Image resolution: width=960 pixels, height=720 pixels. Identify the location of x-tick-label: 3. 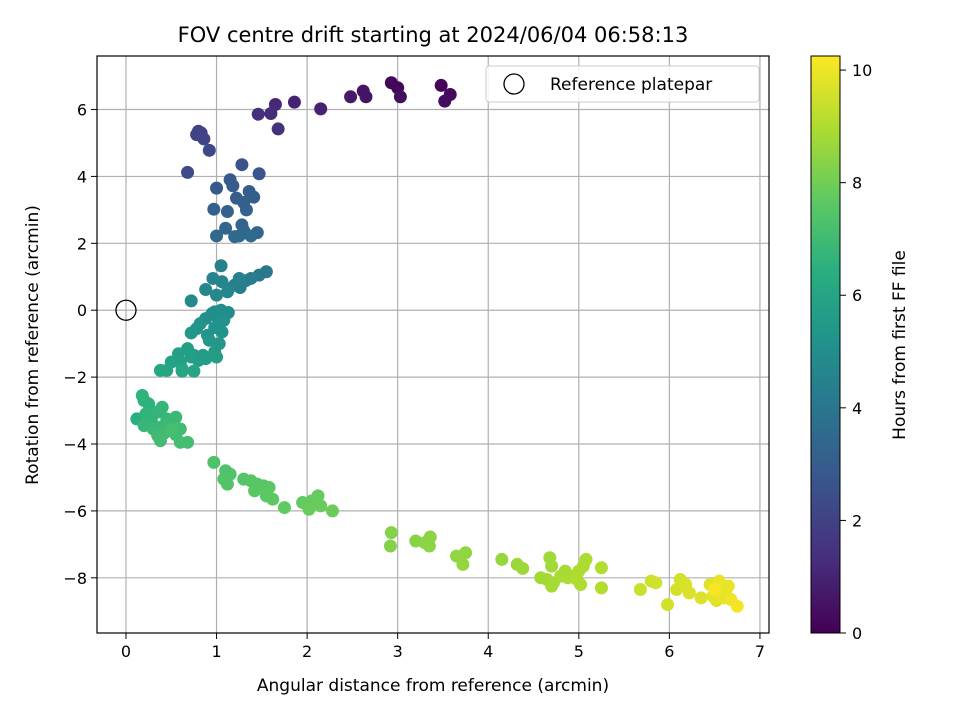
(398, 651).